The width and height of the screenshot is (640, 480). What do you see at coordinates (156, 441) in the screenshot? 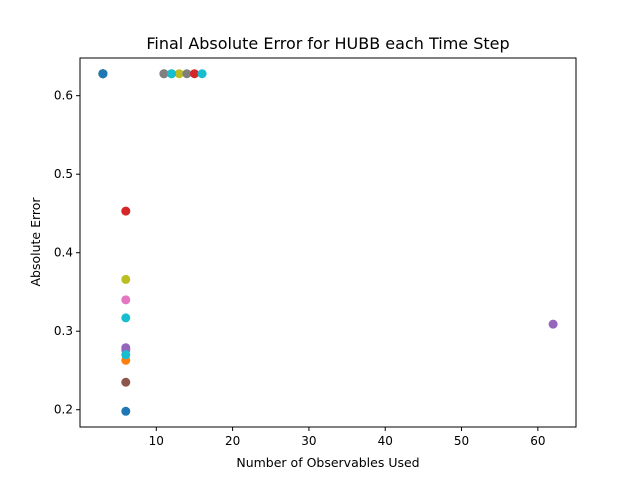
I see `x-tick-label: 10` at bounding box center [156, 441].